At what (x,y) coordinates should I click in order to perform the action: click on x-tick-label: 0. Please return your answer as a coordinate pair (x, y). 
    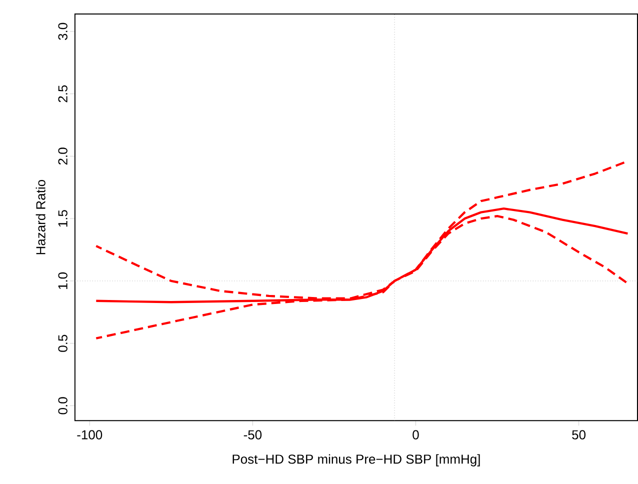
    Looking at the image, I should click on (415, 435).